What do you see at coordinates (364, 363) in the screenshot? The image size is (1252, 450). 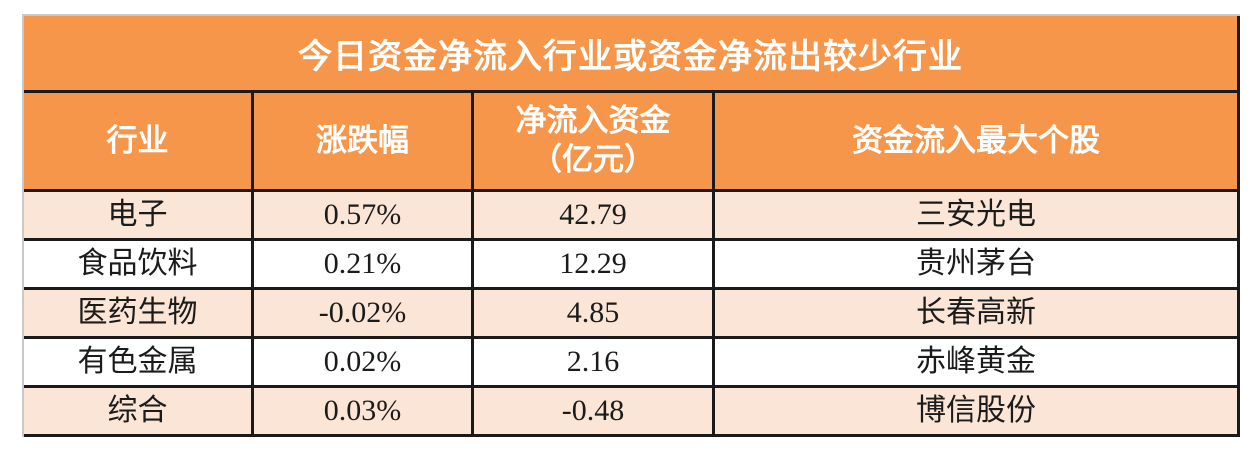 I see `cell-change: 0.02%` at bounding box center [364, 363].